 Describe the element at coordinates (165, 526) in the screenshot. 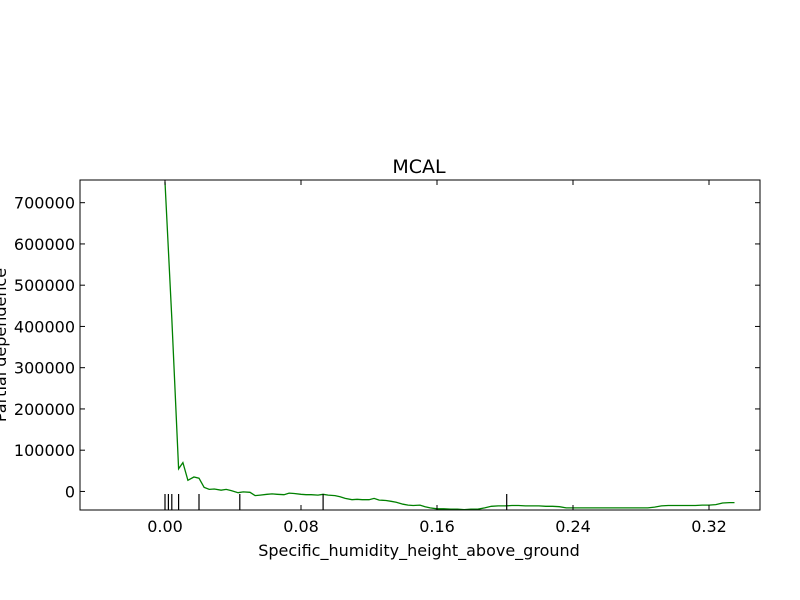

I see `x-tick-label: 0.00` at that location.